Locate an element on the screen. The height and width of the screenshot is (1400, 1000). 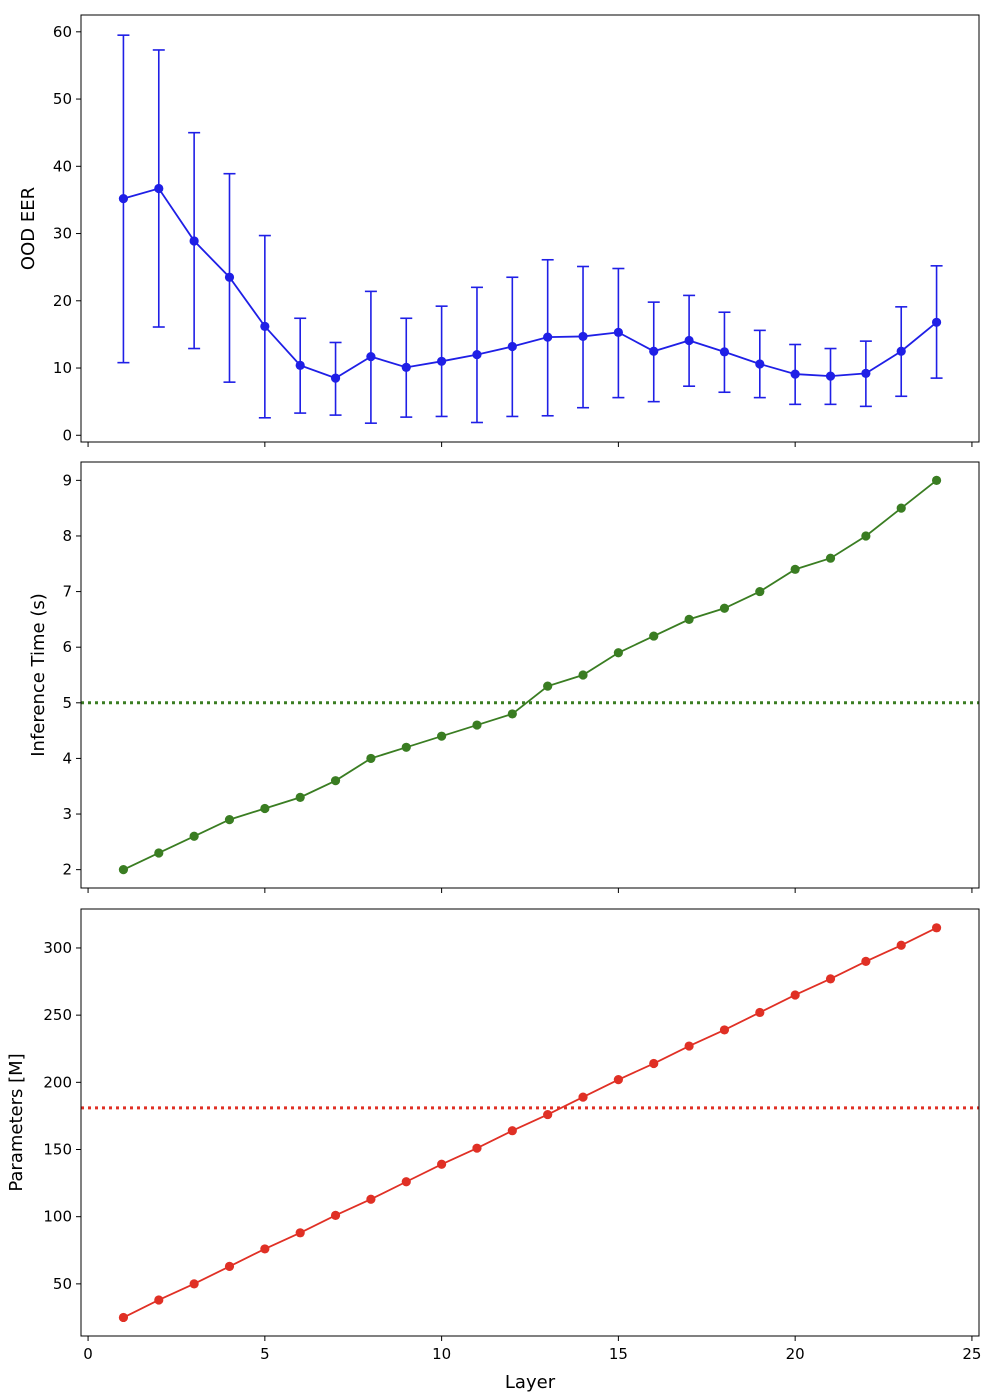
y-tick-label: 7 is located at coordinates (67, 592).